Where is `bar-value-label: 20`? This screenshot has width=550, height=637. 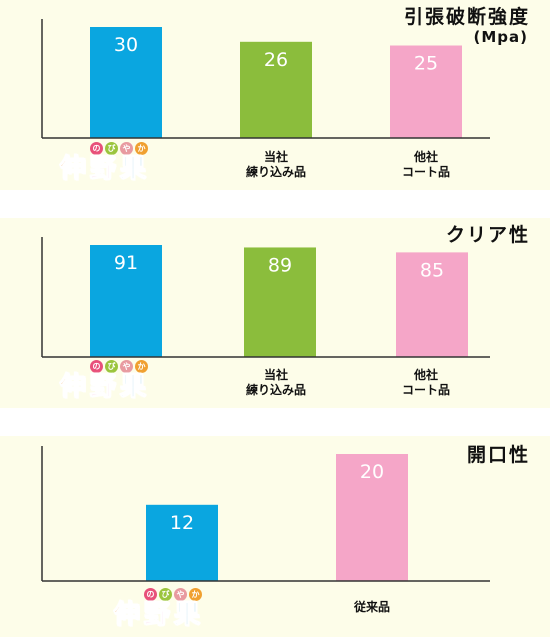
bar-value-label: 20 is located at coordinates (372, 472).